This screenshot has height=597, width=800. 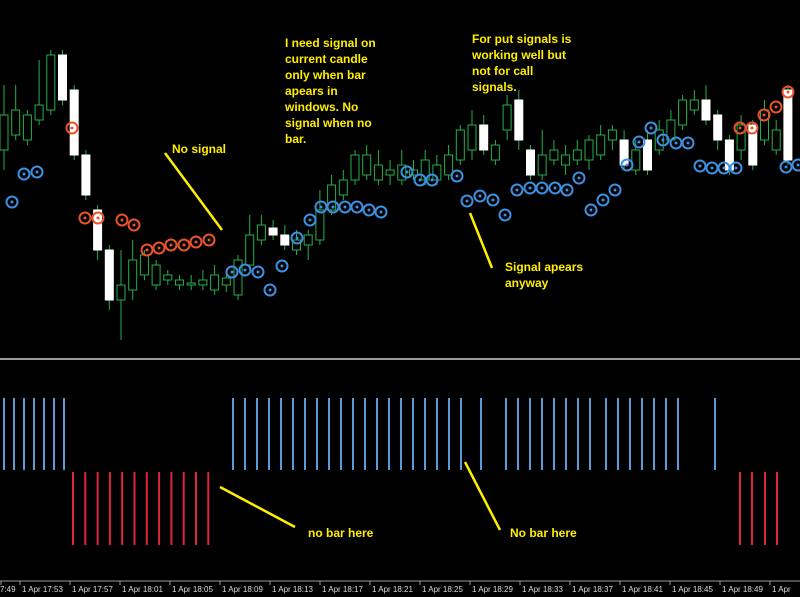 I want to click on time-label: 1 Apr 18:17, so click(x=342, y=589).